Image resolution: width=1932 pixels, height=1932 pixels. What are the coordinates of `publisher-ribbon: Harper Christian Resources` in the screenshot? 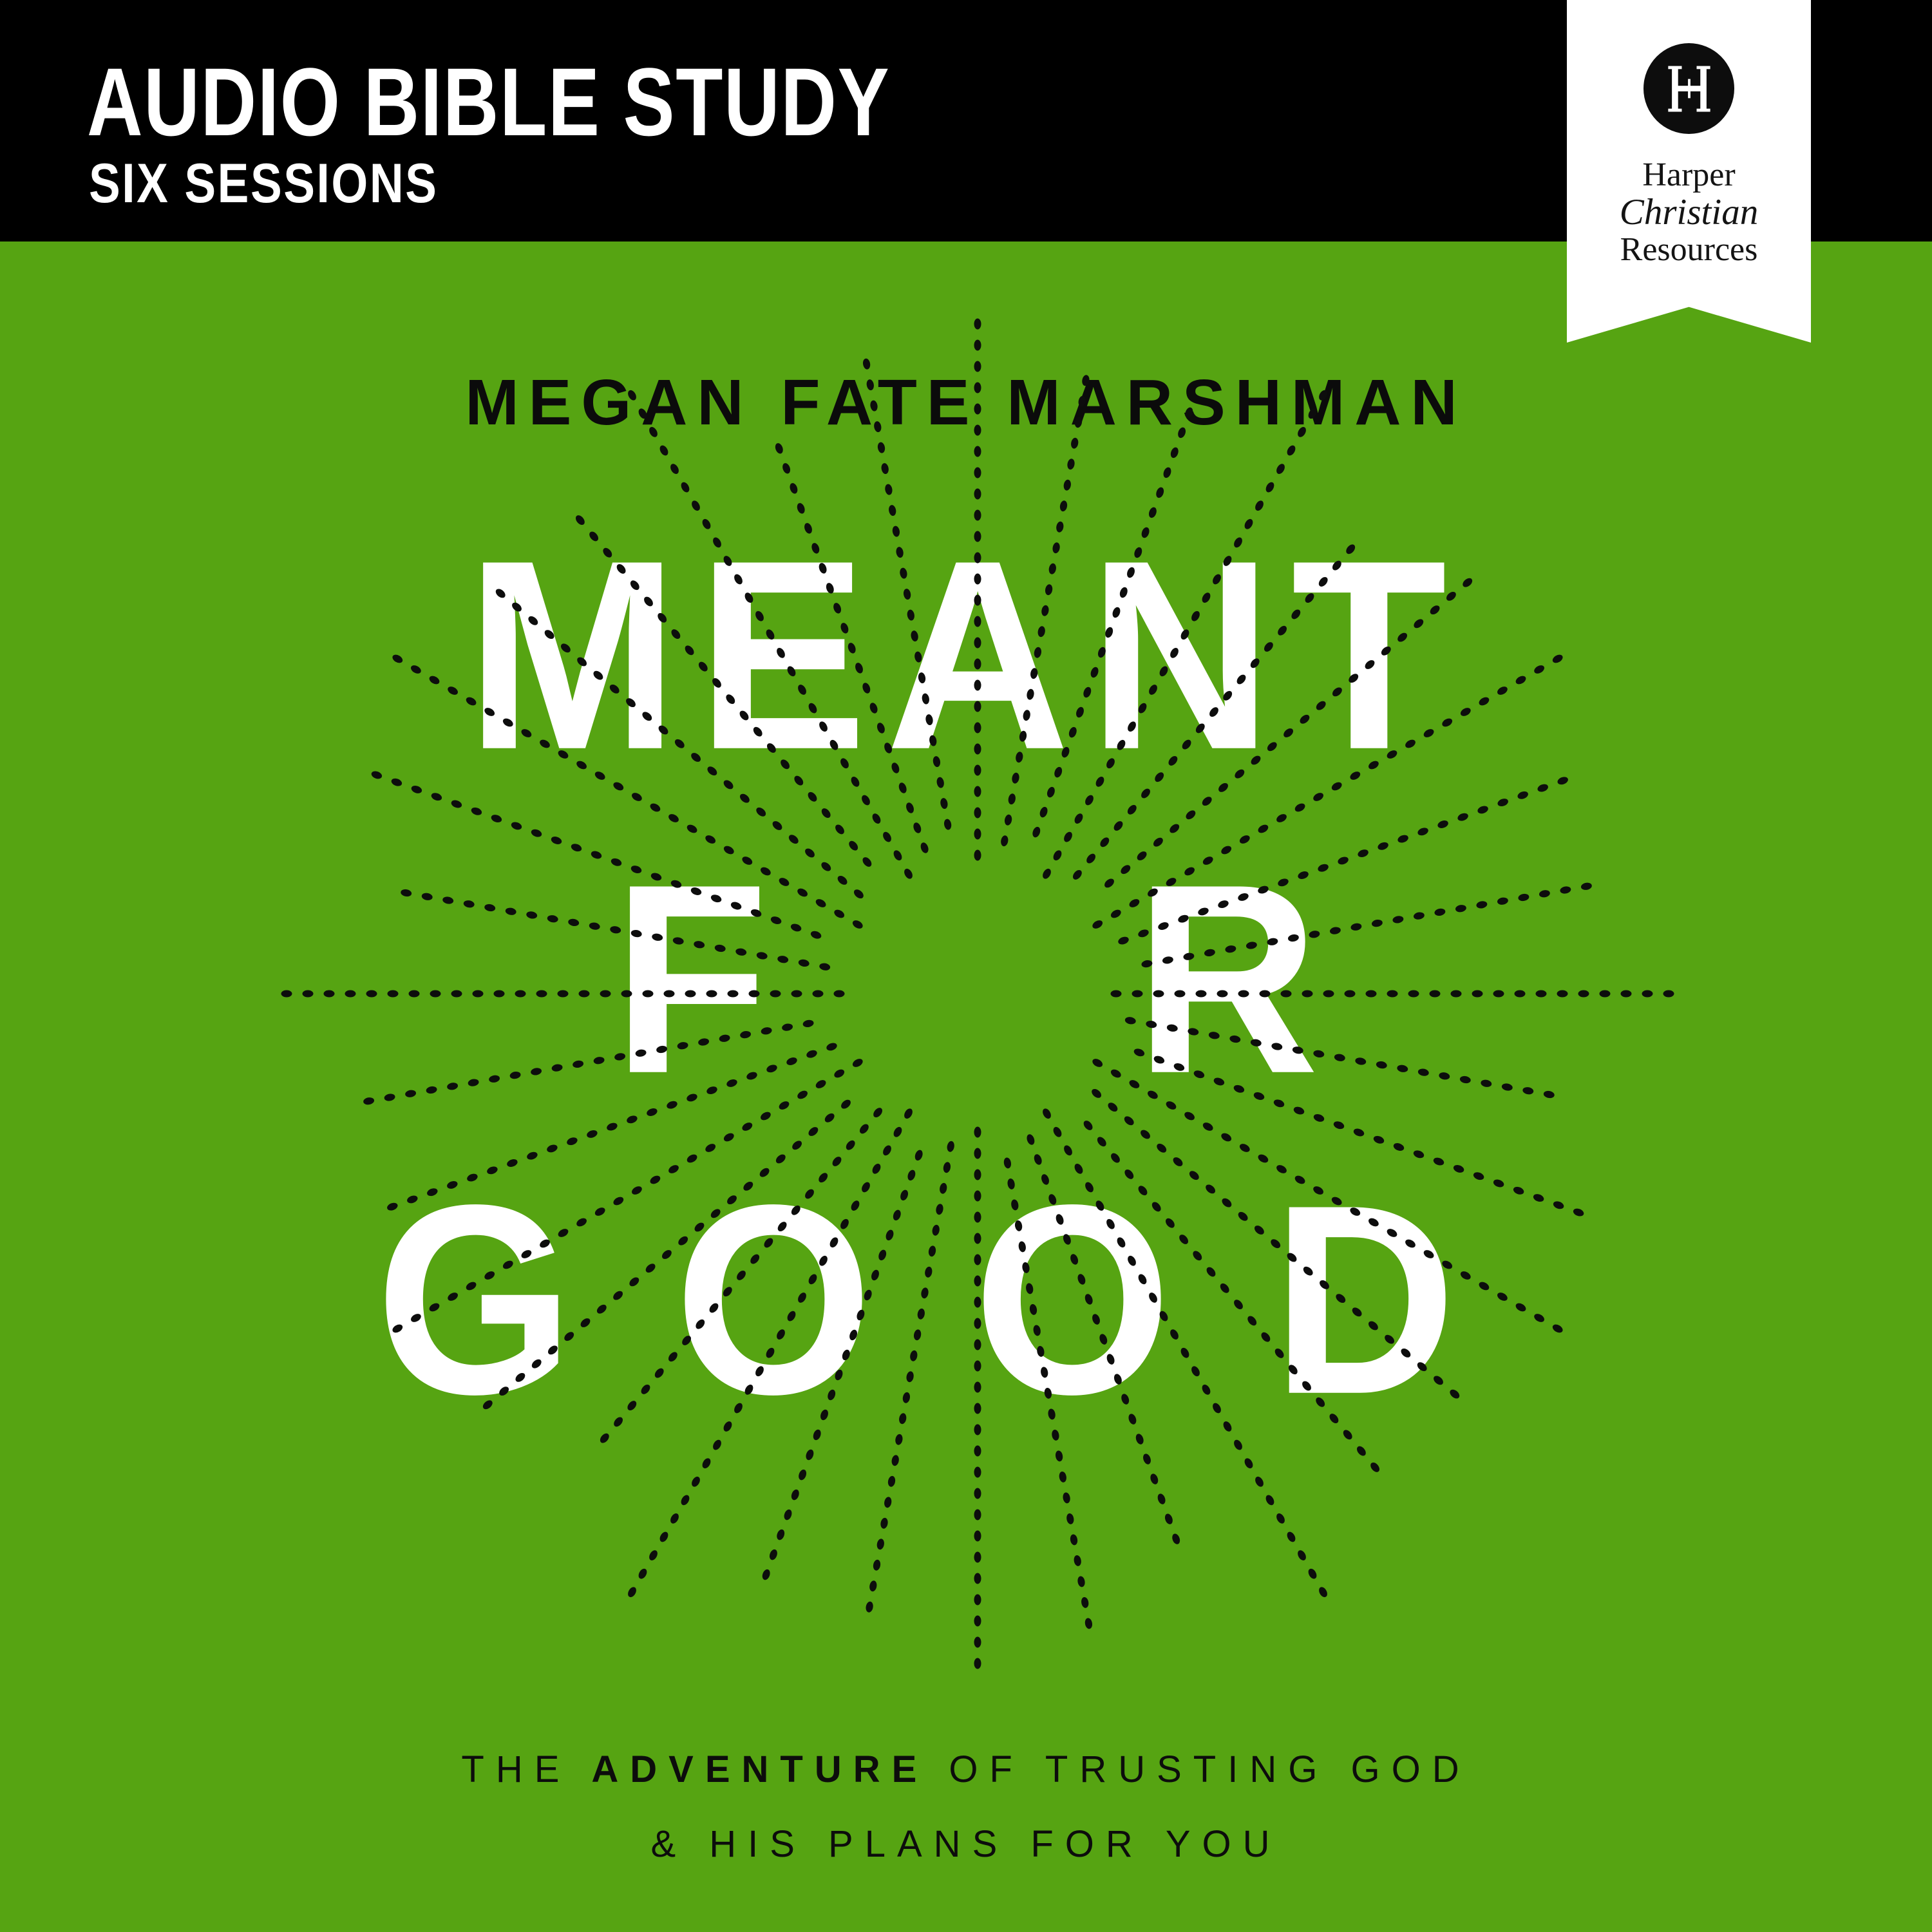 It's located at (1689, 171).